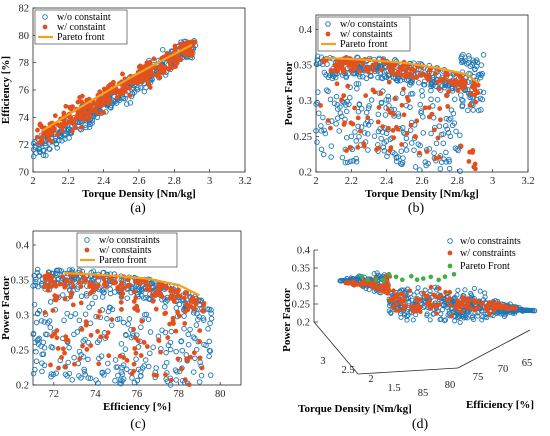 The height and width of the screenshot is (436, 550). What do you see at coordinates (23, 246) in the screenshot?
I see `y-tick-label: 0.4` at bounding box center [23, 246].